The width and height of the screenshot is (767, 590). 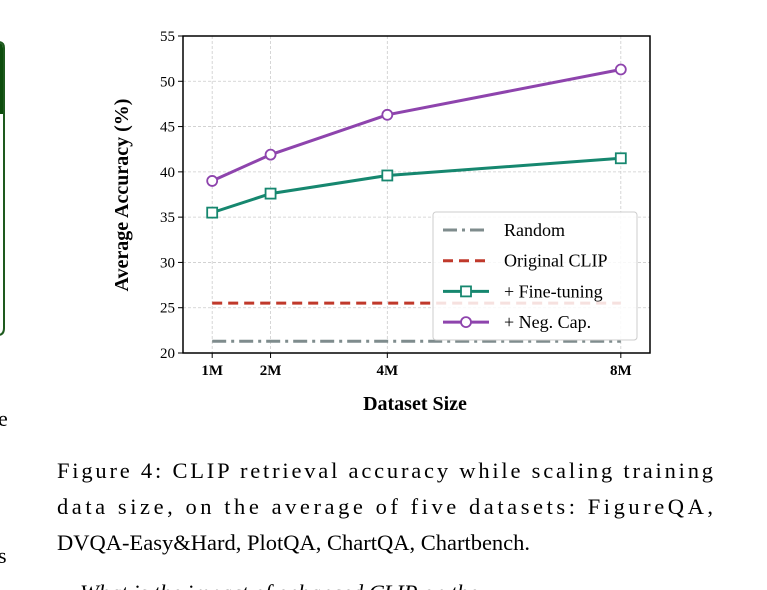 What do you see at coordinates (621, 371) in the screenshot?
I see `x-tick-label: 8M` at bounding box center [621, 371].